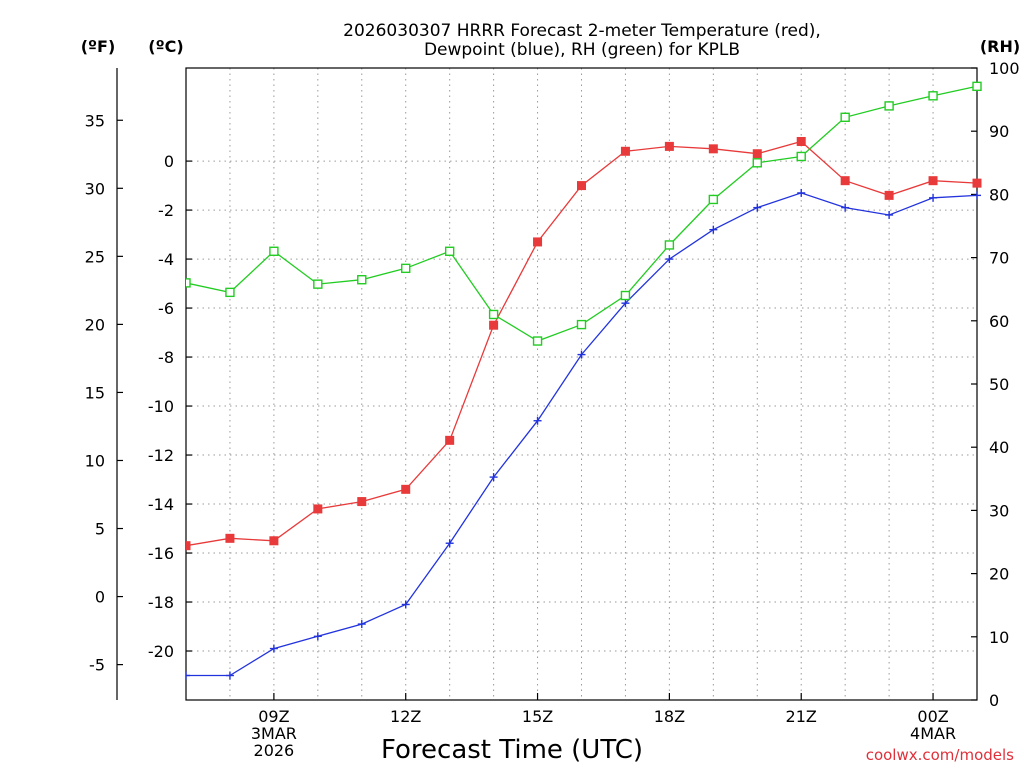  I want to click on celsius-tick-label: -6, so click(166, 308).